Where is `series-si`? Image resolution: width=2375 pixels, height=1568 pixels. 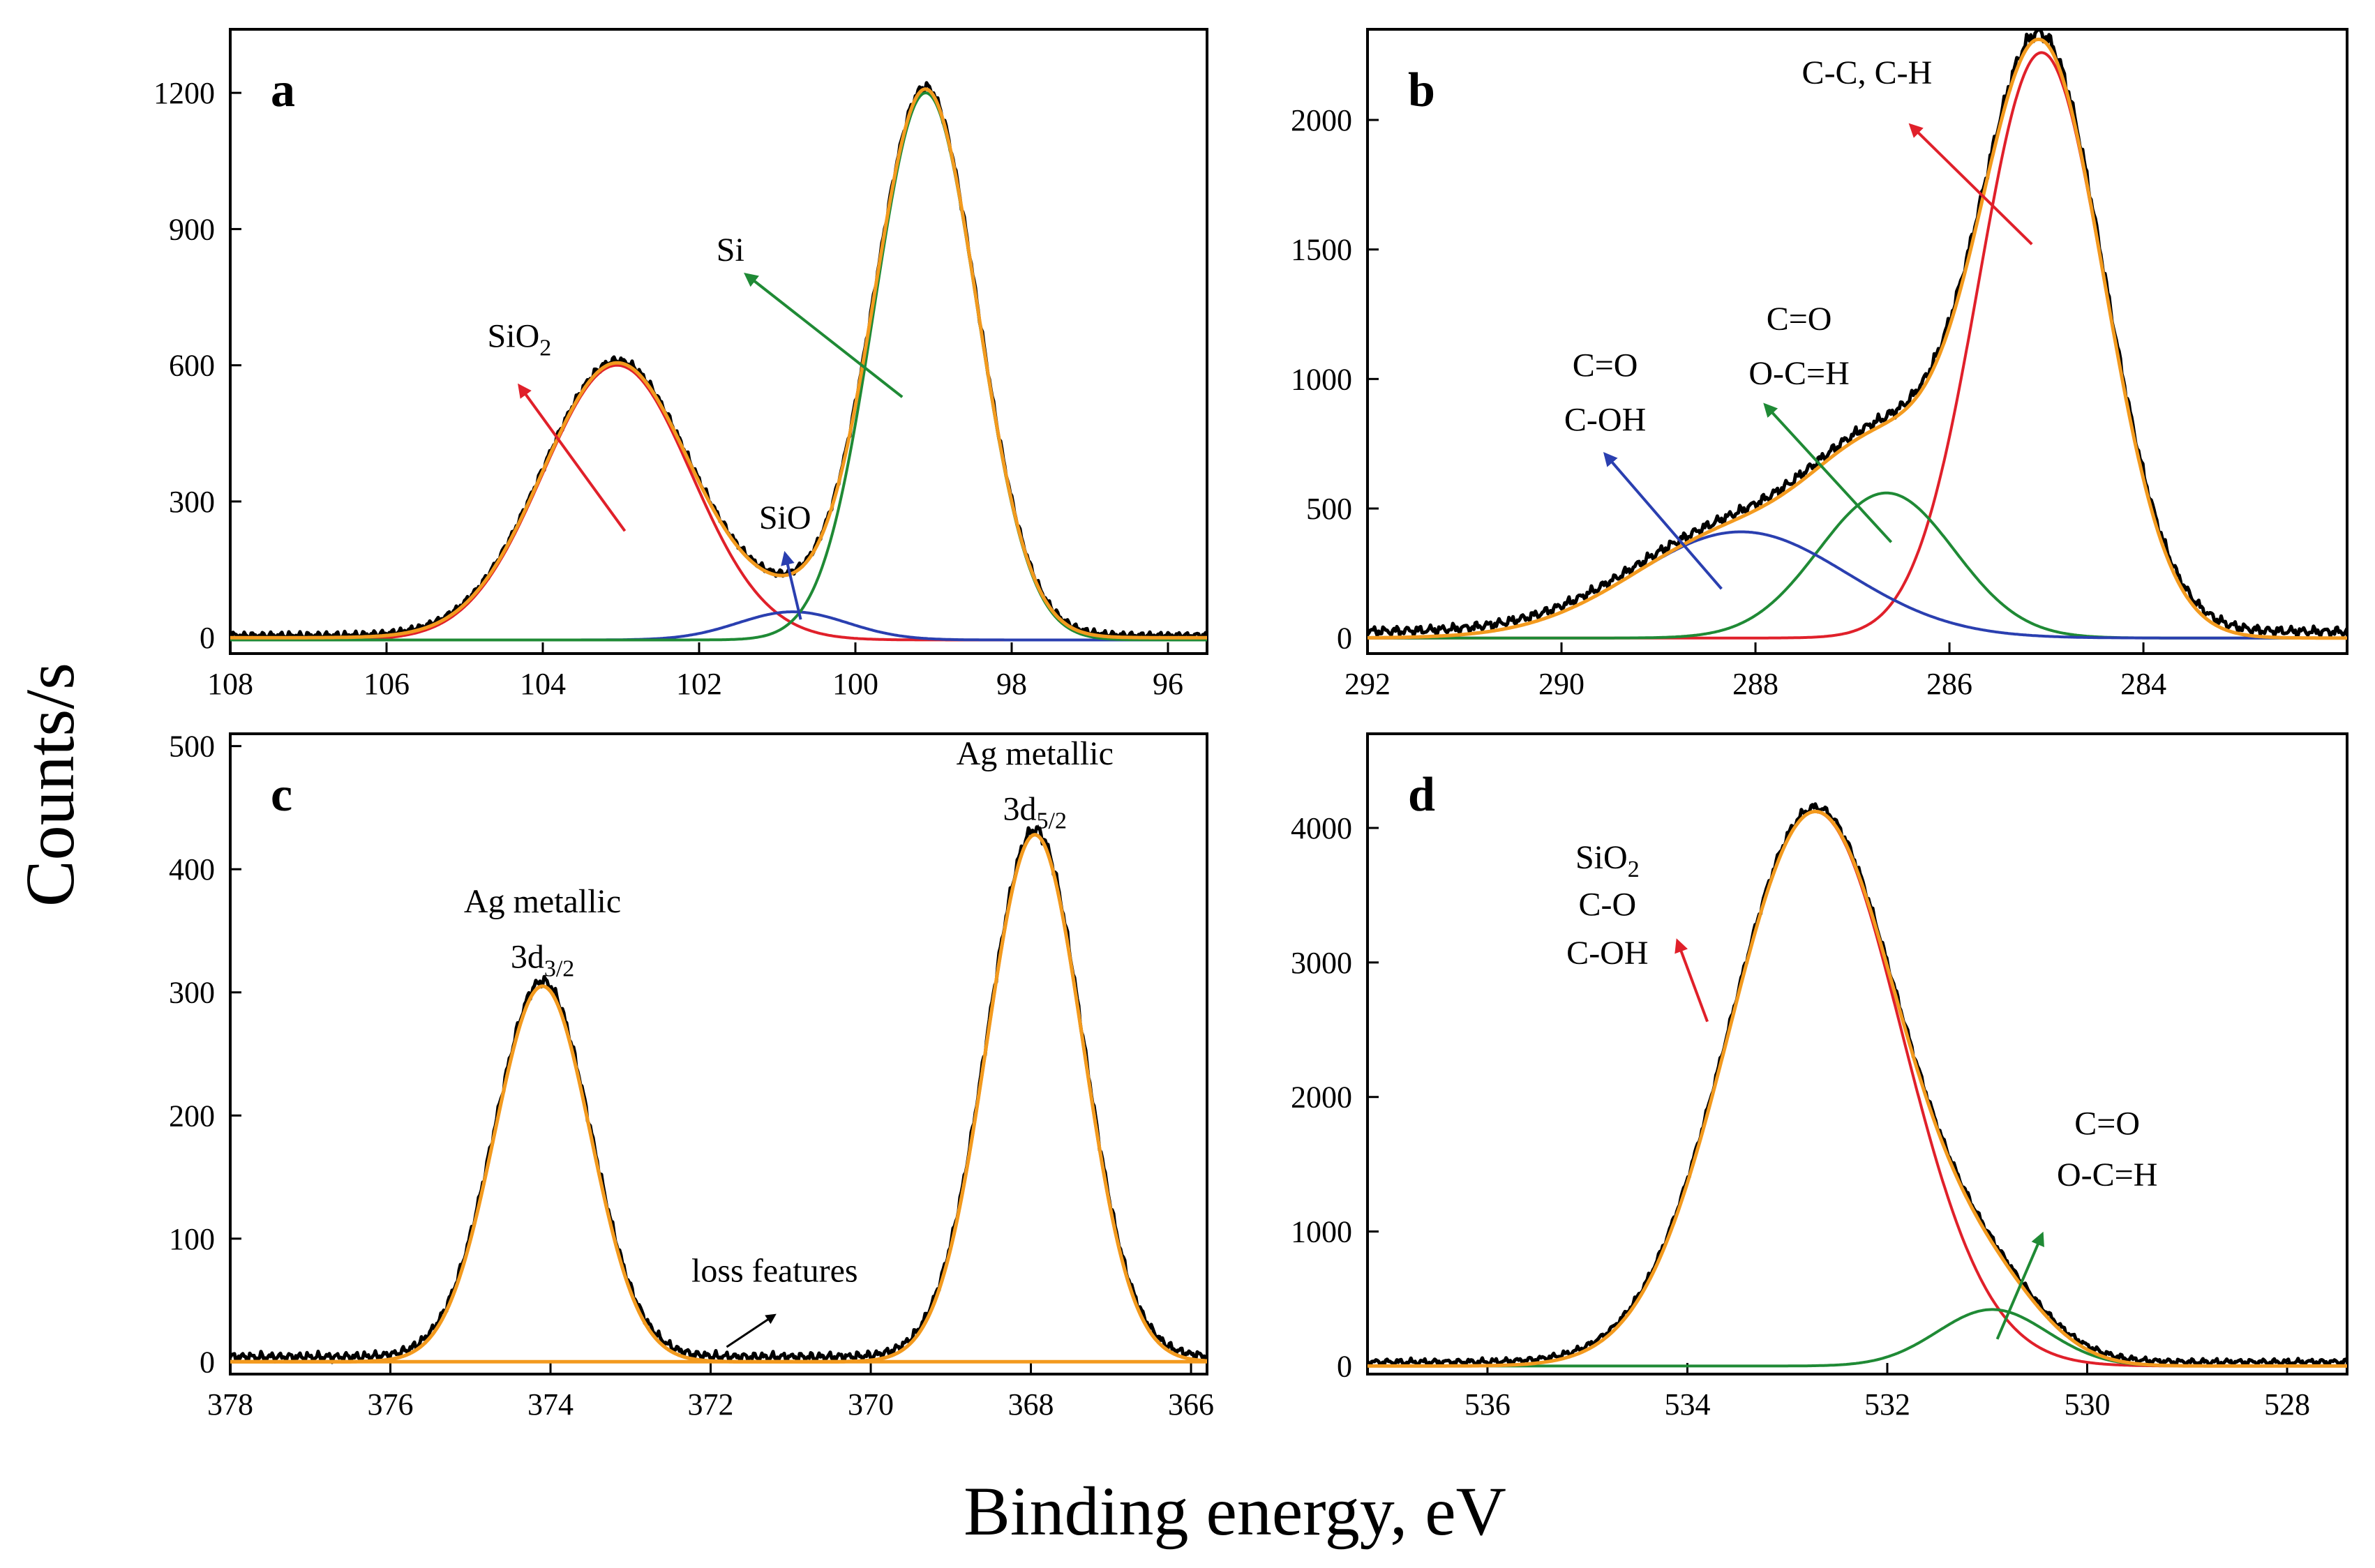 series-si is located at coordinates (718, 366).